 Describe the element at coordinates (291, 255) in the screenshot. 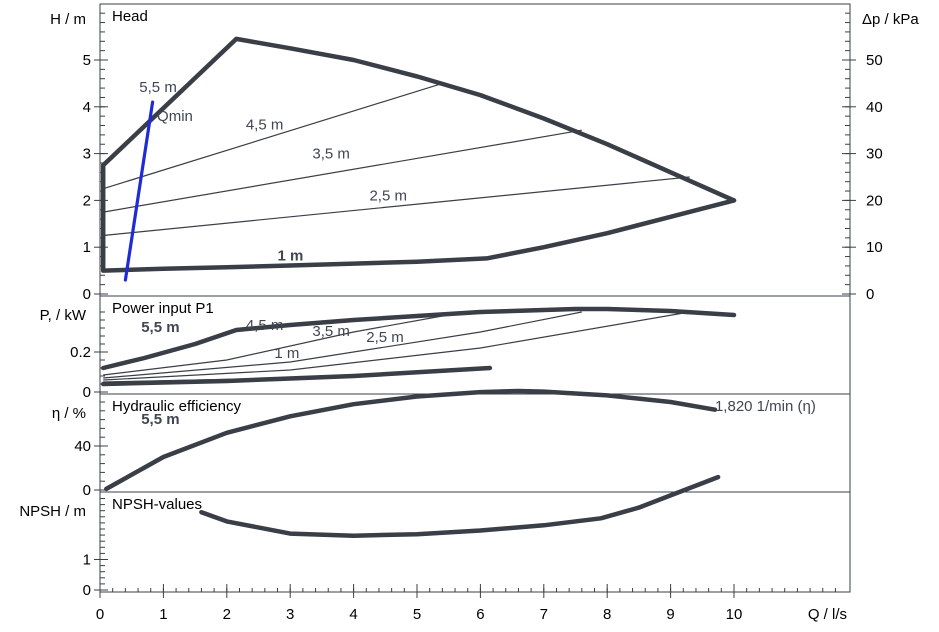

I see `head-curve-label: 1 m` at that location.